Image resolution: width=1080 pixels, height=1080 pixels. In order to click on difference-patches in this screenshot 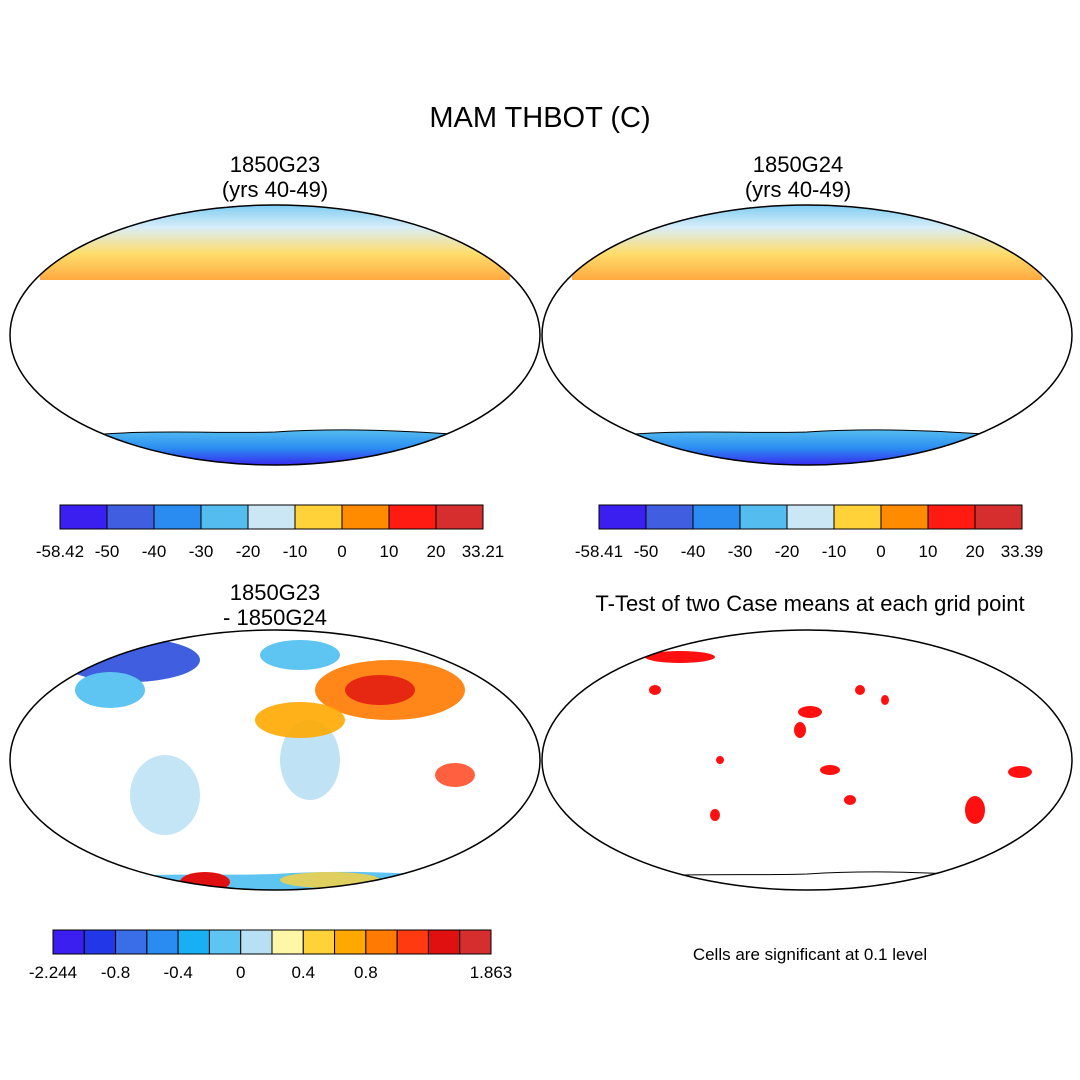, I will do `click(270, 764)`.